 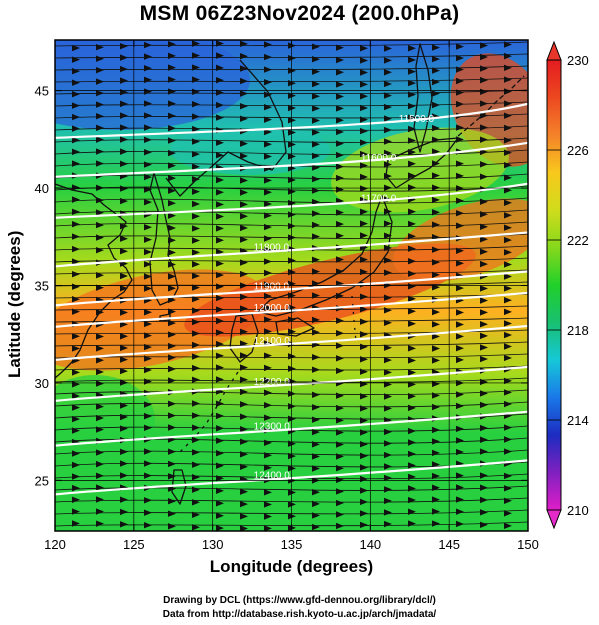 What do you see at coordinates (528, 544) in the screenshot?
I see `x-tick-label: 150` at bounding box center [528, 544].